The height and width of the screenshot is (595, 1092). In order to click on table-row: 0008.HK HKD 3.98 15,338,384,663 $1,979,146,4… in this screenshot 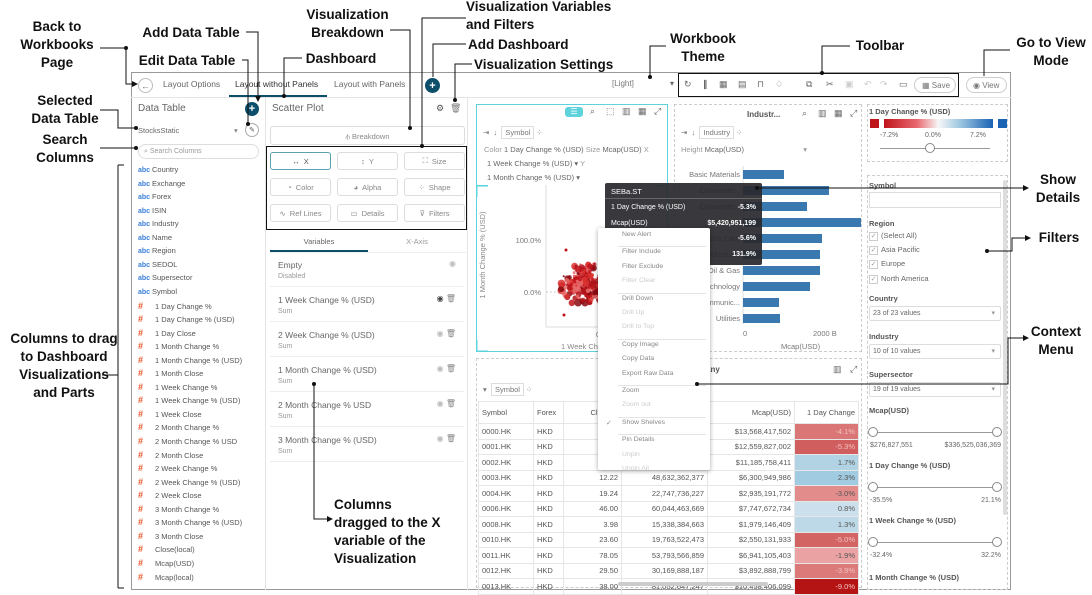, I will do `click(668, 524)`.